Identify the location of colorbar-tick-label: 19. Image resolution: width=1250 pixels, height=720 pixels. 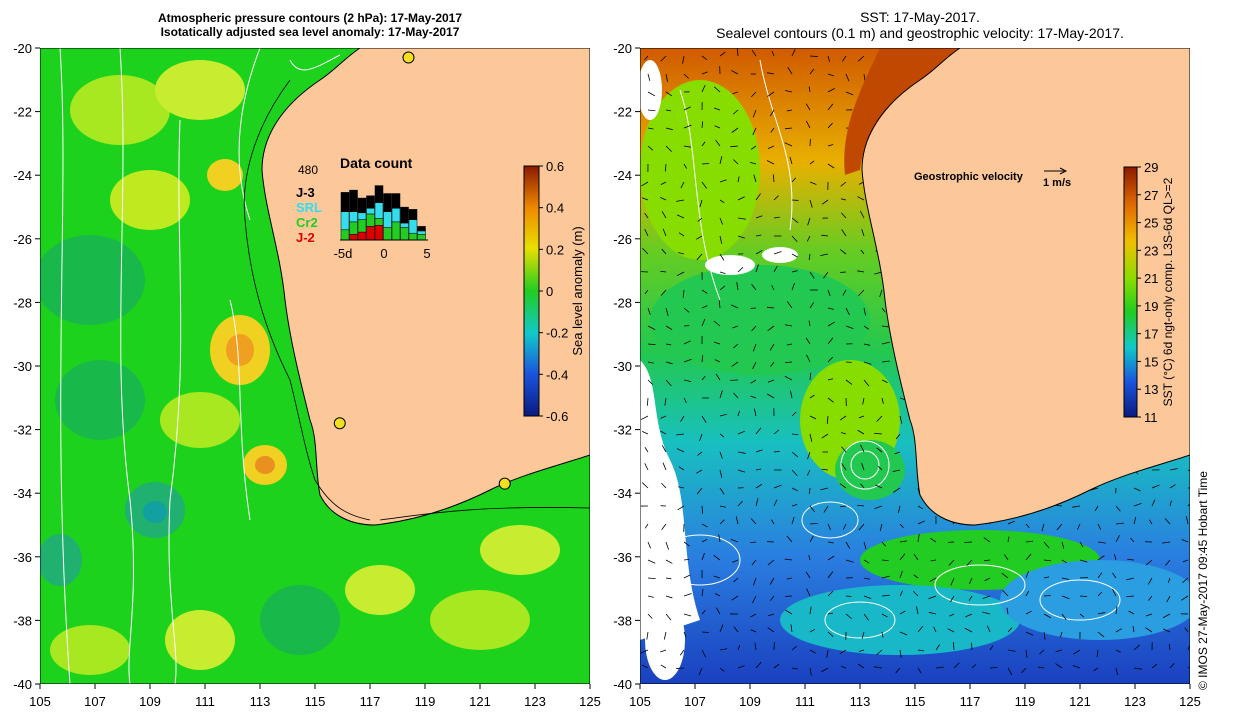
(1151, 306).